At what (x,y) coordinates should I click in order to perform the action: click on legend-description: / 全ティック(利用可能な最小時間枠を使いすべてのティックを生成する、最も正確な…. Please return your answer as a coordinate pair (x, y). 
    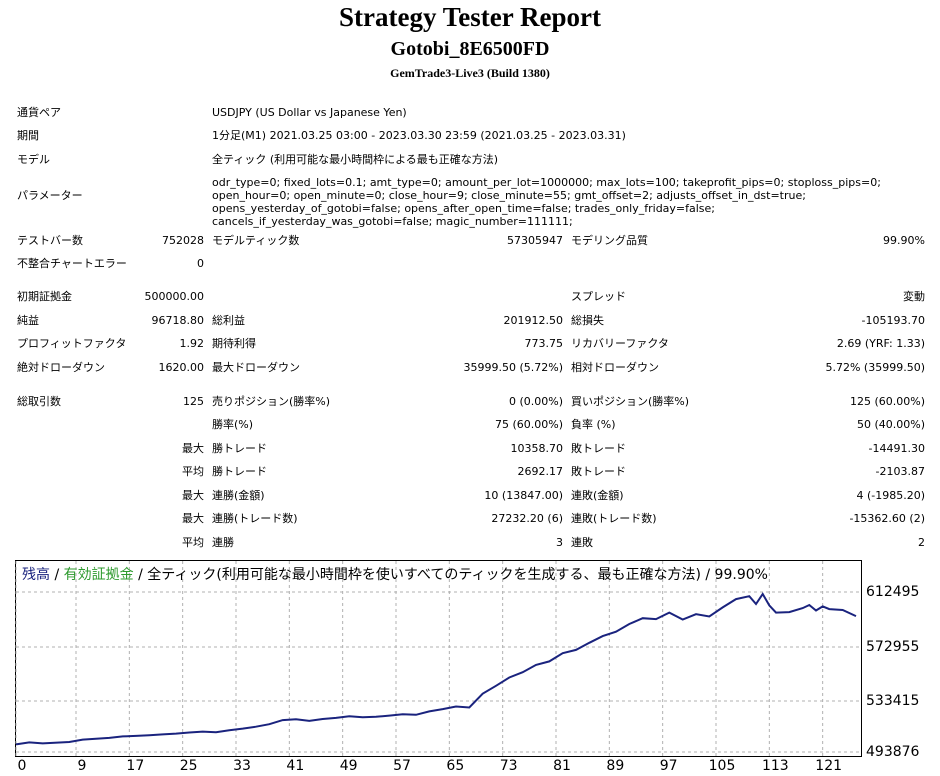
    Looking at the image, I should click on (450, 575).